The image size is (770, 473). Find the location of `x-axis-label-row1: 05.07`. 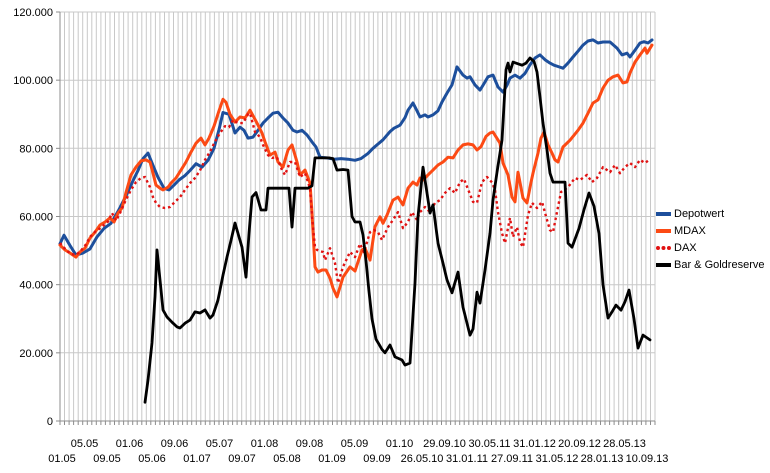

x-axis-label-row1: 05.07 is located at coordinates (220, 444).